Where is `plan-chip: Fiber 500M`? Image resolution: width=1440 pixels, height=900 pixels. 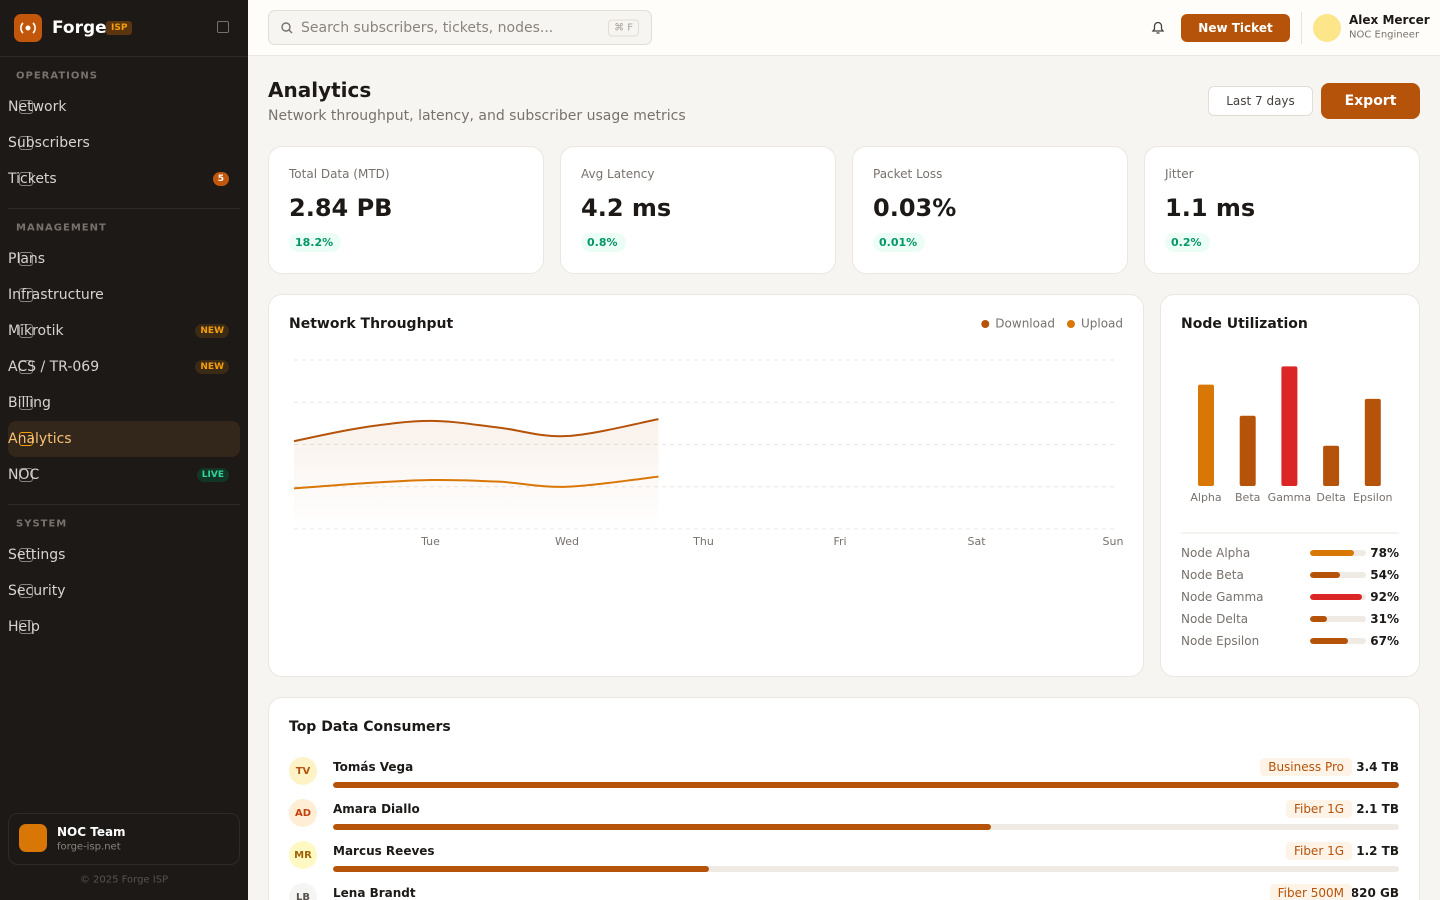
plan-chip: Fiber 500M is located at coordinates (1310, 892).